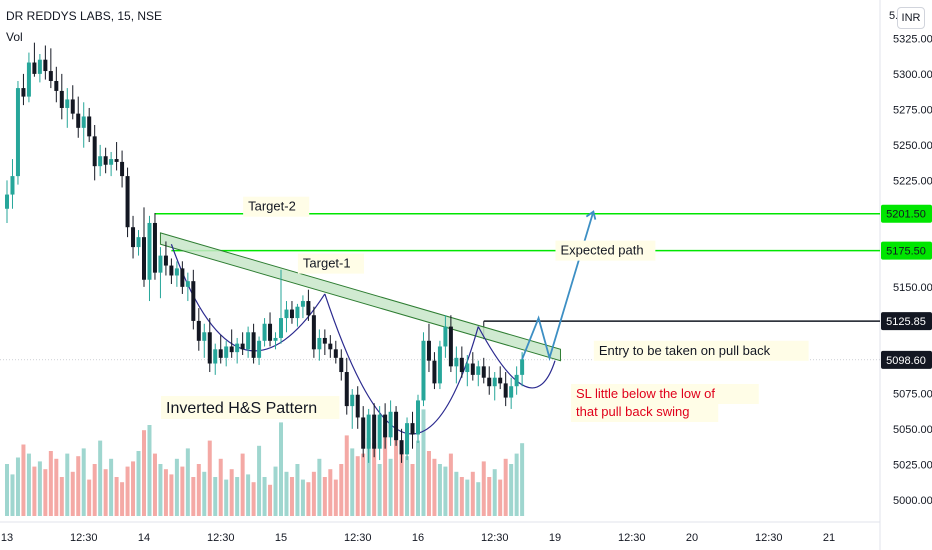 Image resolution: width=932 pixels, height=550 pixels. Describe the element at coordinates (327, 263) in the screenshot. I see `target1-label: Target-1` at that location.